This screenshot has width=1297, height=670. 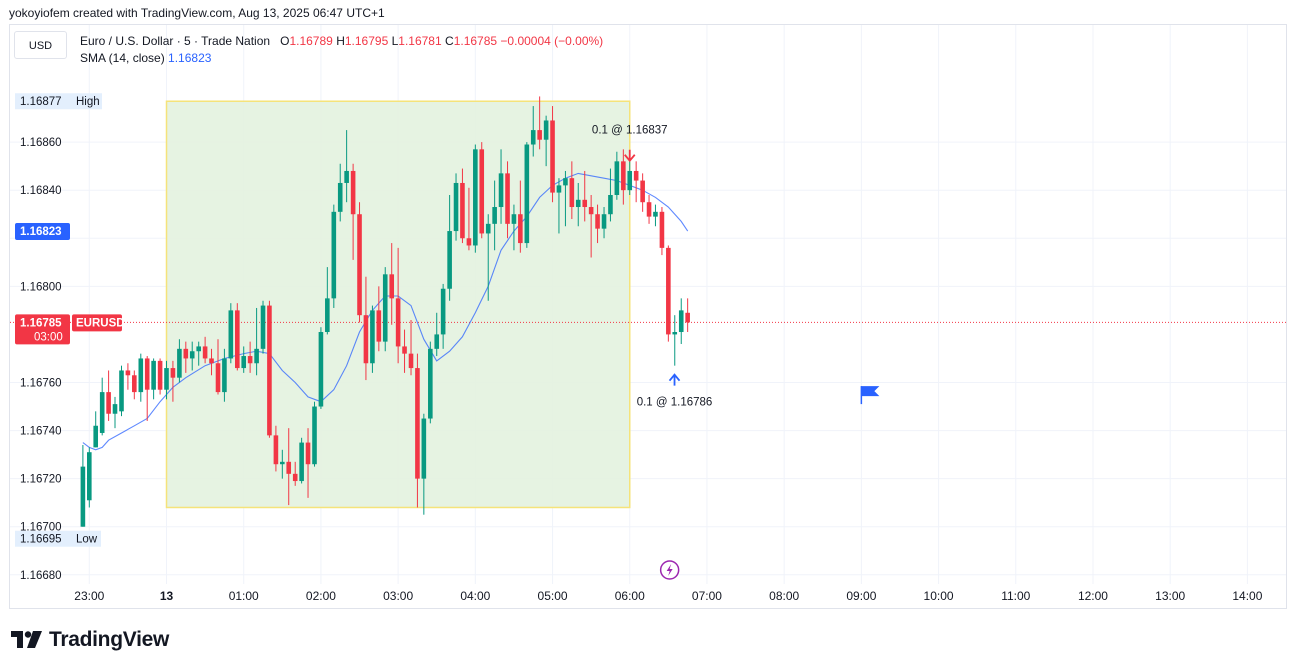 I want to click on buy-arrow-icon, so click(x=674, y=379).